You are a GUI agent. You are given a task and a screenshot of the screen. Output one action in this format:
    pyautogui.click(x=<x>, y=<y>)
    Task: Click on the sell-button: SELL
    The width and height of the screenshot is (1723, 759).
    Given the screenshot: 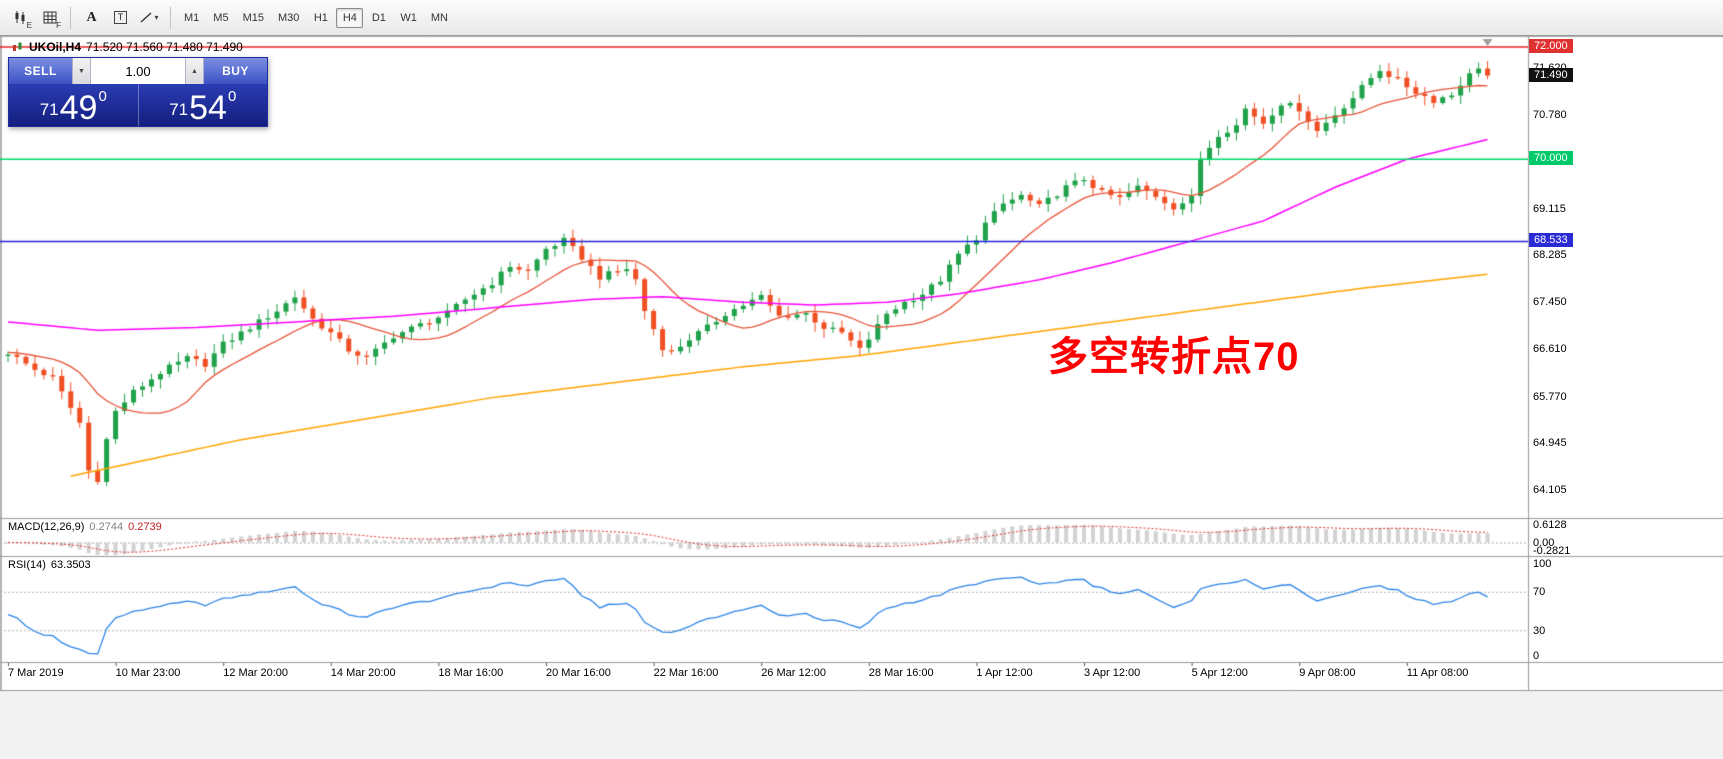 What is the action you would take?
    pyautogui.click(x=40, y=71)
    